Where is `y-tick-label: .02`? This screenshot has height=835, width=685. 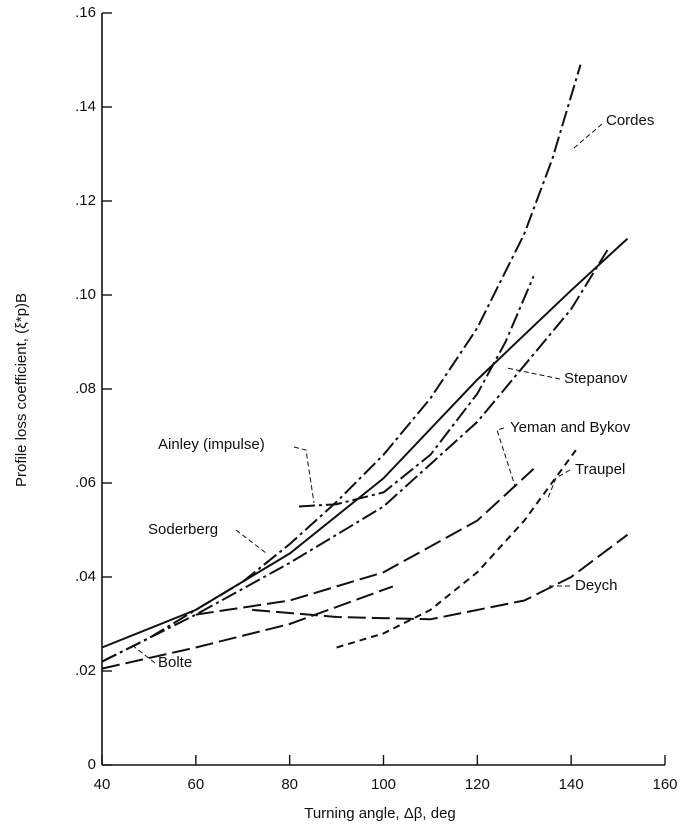 y-tick-label: .02 is located at coordinates (85, 670).